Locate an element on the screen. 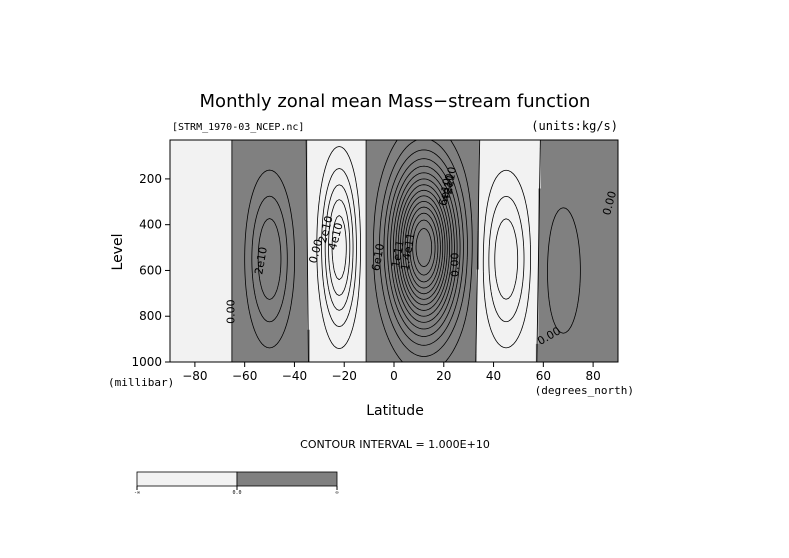 The image size is (789, 558). colorbar-positive is located at coordinates (287, 479).